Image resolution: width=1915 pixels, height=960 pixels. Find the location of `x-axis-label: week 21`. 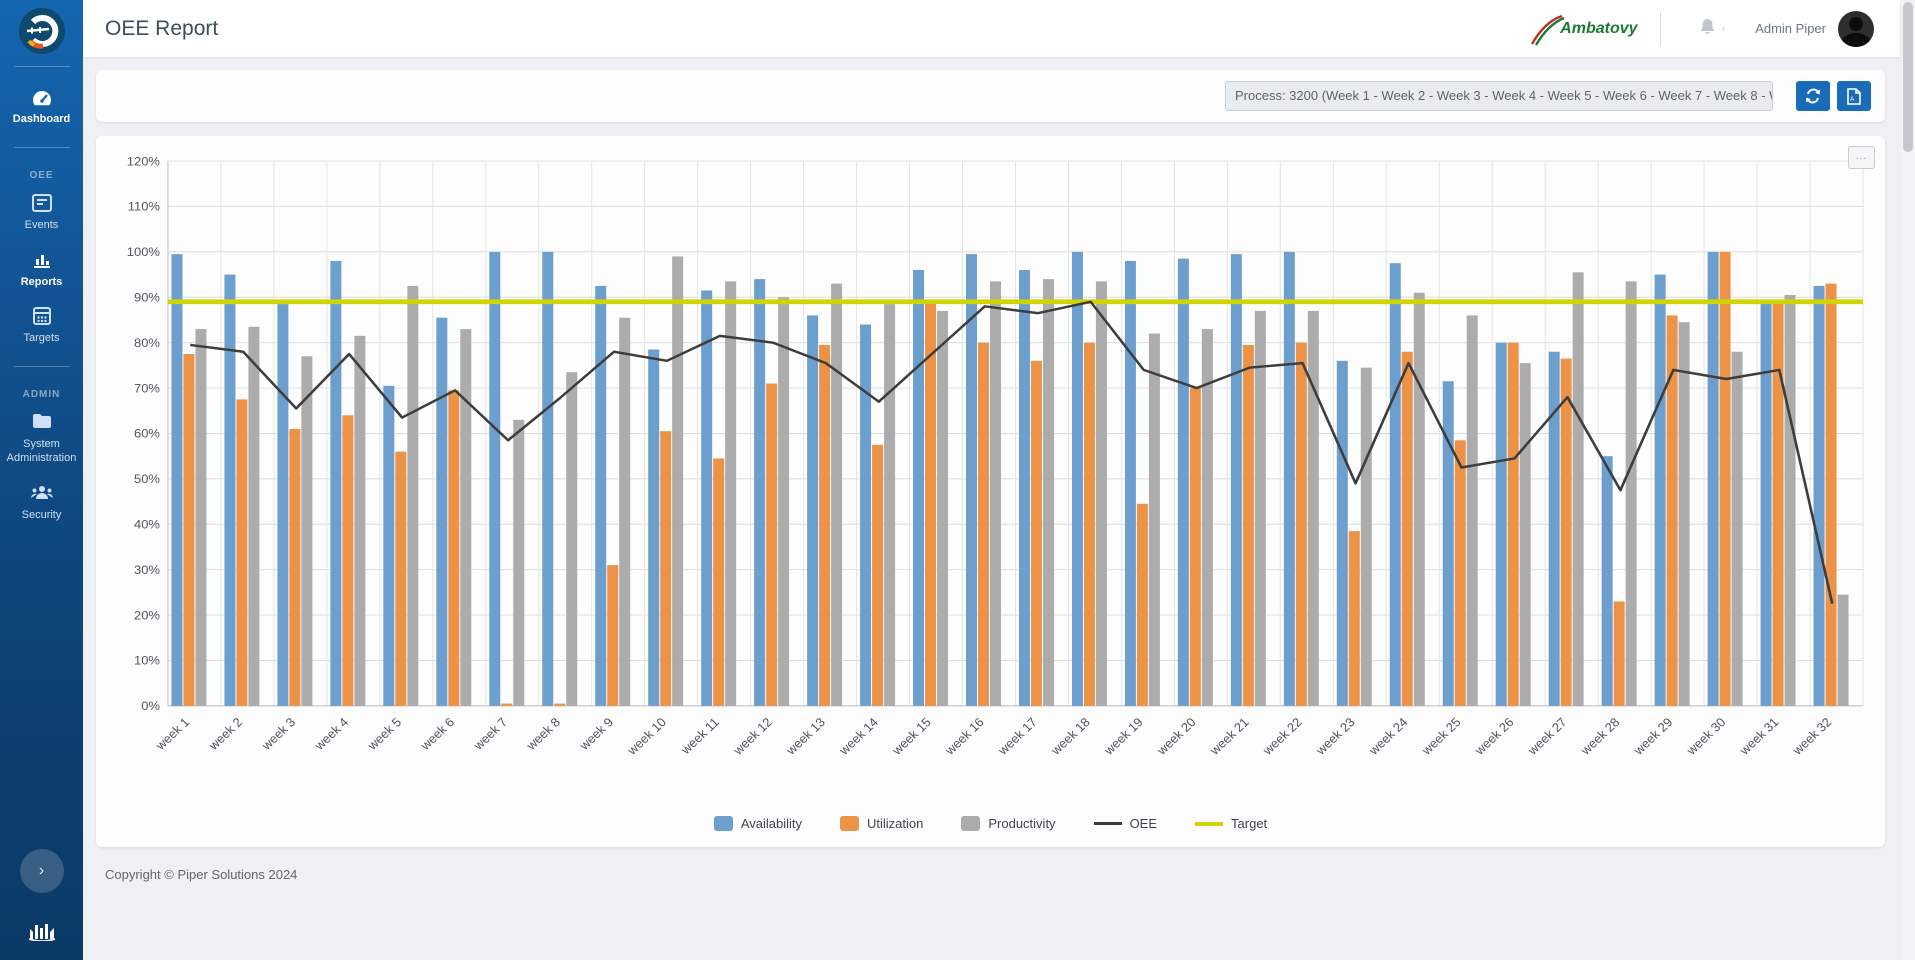

x-axis-label: week 21 is located at coordinates (1229, 736).